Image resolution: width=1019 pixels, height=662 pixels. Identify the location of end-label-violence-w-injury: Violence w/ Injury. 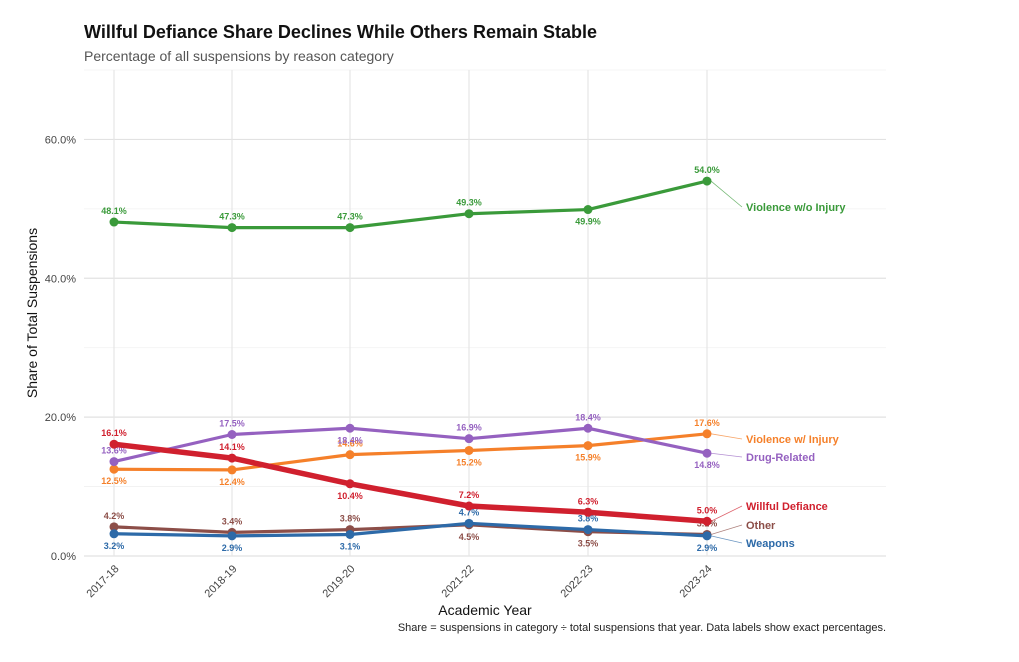
(793, 440).